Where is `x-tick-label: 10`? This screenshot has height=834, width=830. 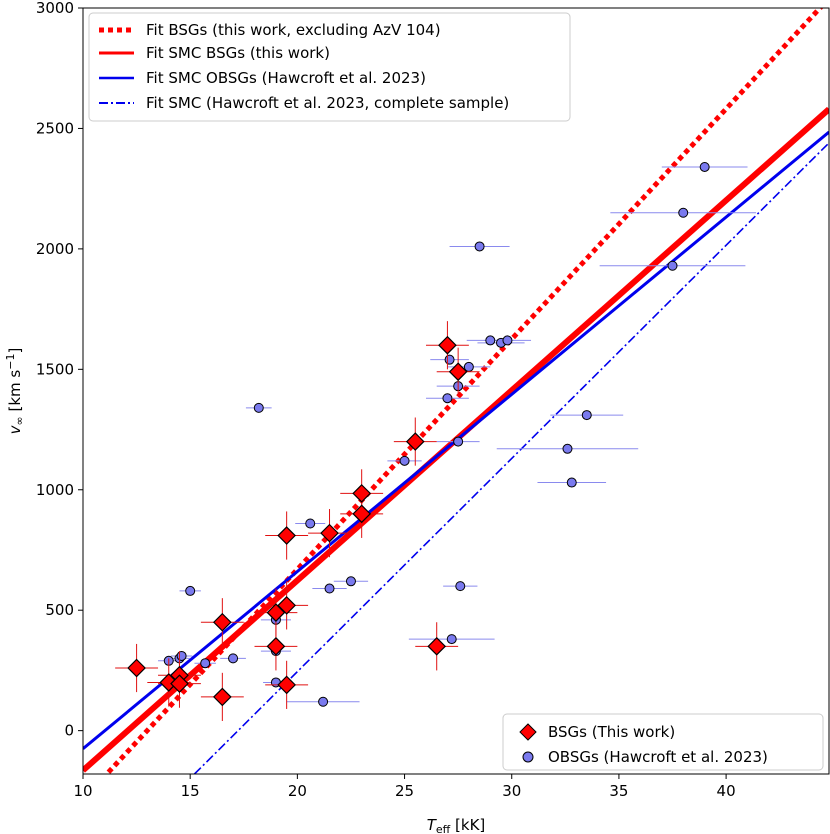
x-tick-label: 10 is located at coordinates (82, 791).